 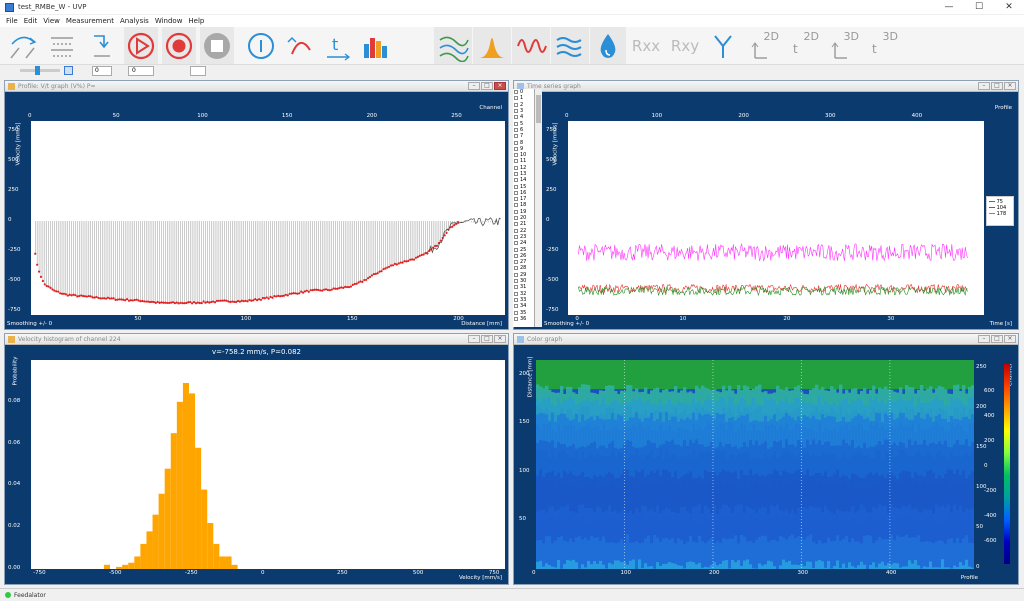 What do you see at coordinates (523, 199) in the screenshot?
I see `channel-item: 17` at bounding box center [523, 199].